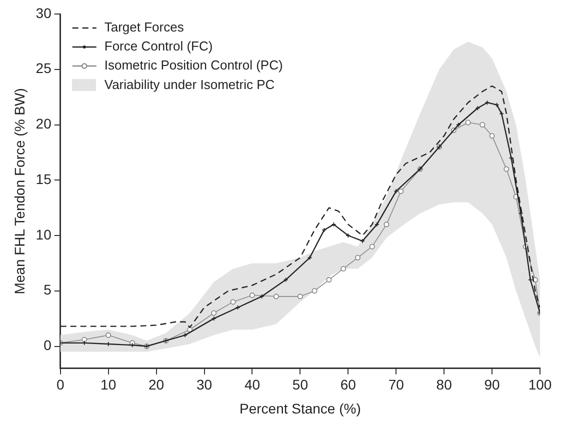 Image resolution: width=562 pixels, height=430 pixels. I want to click on x-axis-title: Percent Stance (%), so click(300, 408).